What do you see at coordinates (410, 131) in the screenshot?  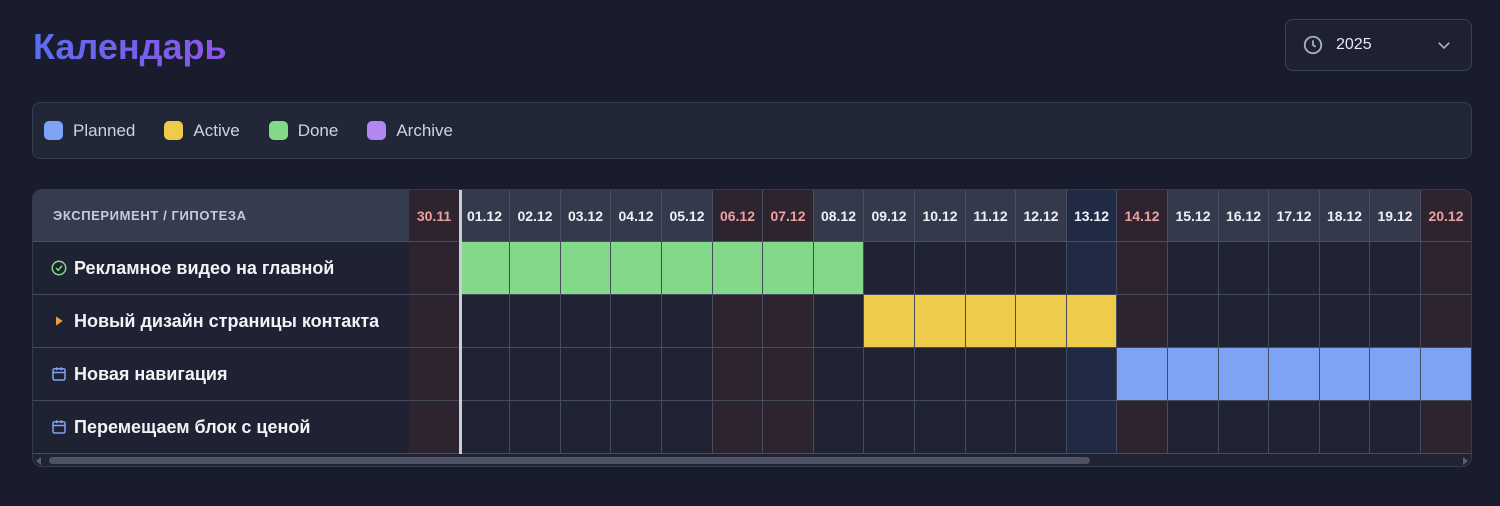 I see `legend-item-archive: Archive` at bounding box center [410, 131].